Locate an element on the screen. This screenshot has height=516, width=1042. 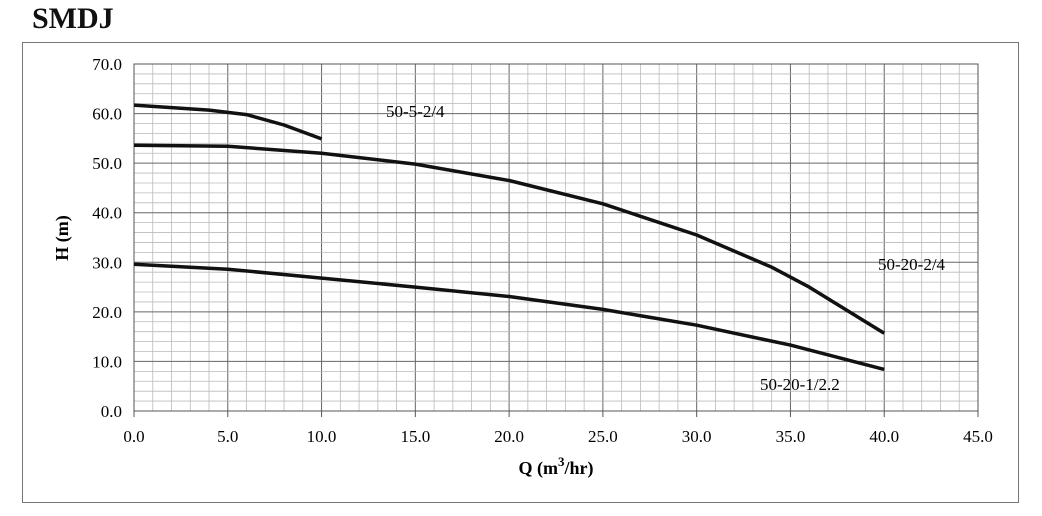
series-line-50-5-2/4 is located at coordinates (228, 122).